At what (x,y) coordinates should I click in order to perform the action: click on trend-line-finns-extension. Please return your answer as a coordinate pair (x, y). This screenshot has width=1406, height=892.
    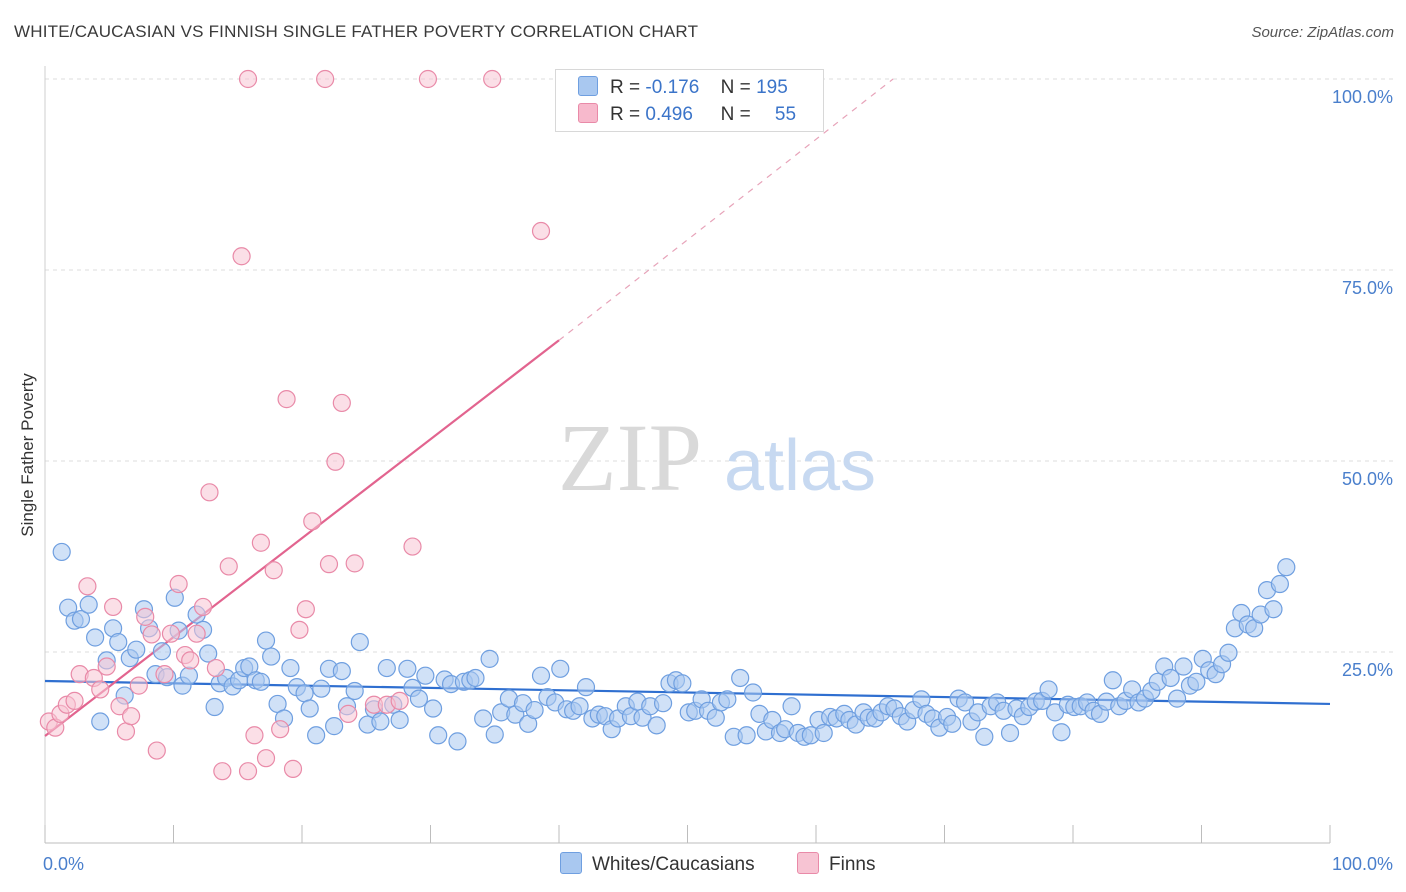
    Looking at the image, I should click on (726, 209).